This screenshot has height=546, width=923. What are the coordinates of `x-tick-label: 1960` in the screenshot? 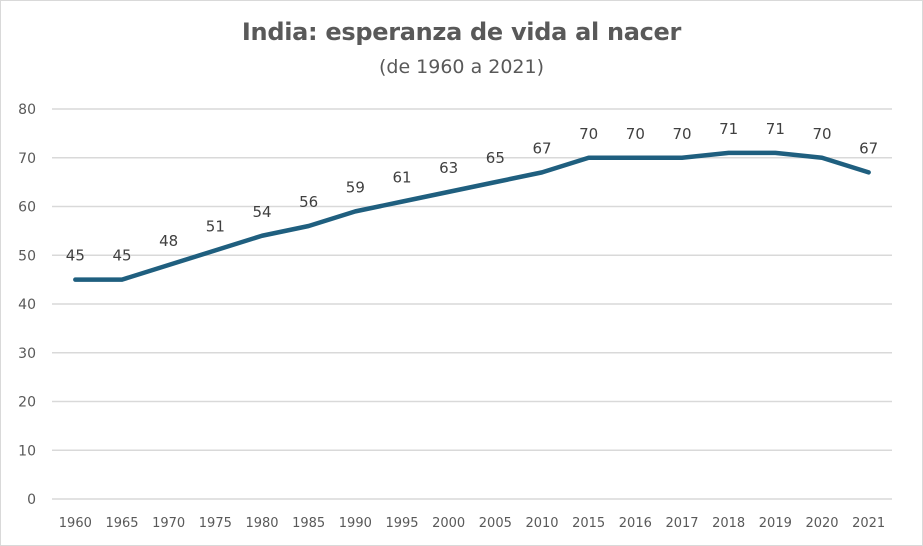 It's located at (75, 523).